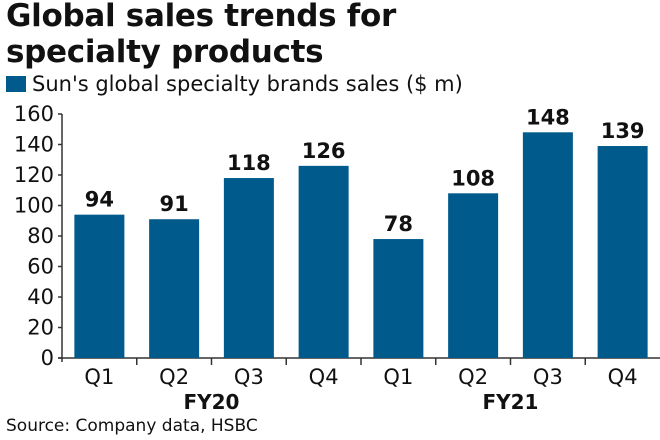 This screenshot has width=660, height=440. I want to click on y-tick-label: 120, so click(34, 175).